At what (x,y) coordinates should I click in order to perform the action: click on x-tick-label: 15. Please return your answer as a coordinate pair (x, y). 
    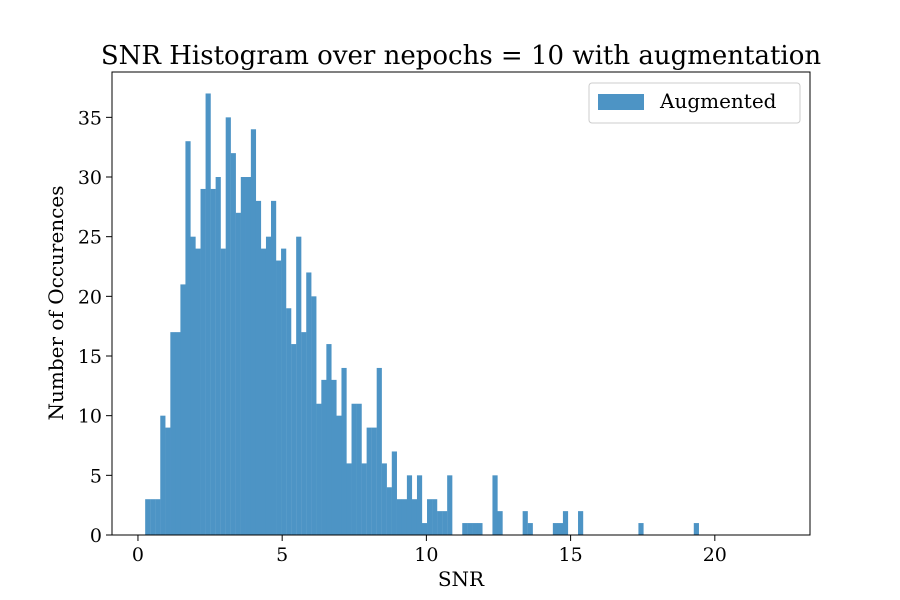
    Looking at the image, I should click on (571, 555).